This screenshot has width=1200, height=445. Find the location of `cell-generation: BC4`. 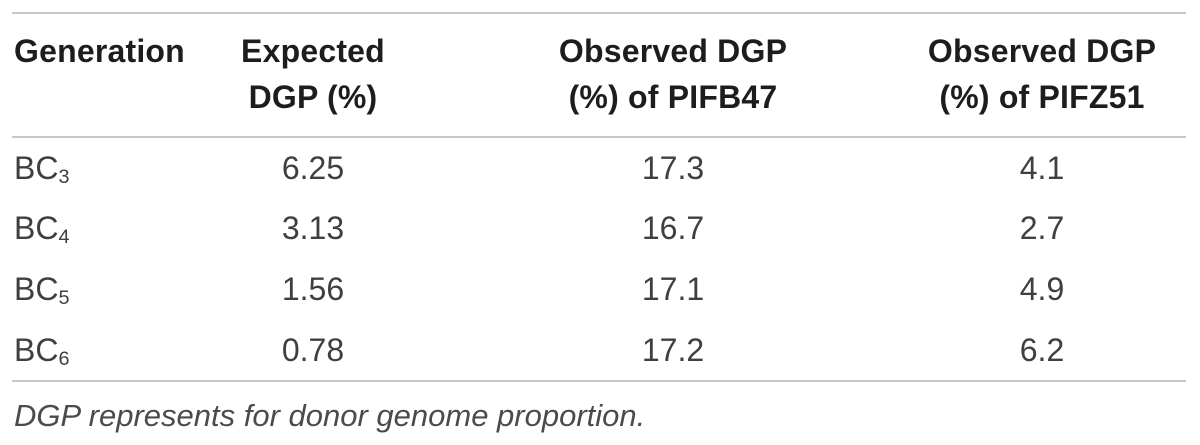

cell-generation: BC4 is located at coordinates (95, 228).